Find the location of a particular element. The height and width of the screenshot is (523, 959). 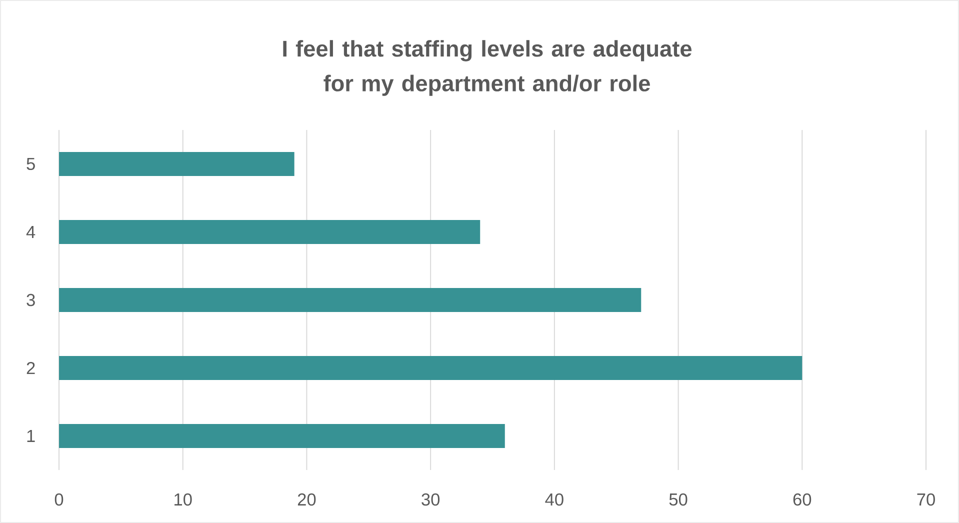

y-tick-label: 1 is located at coordinates (31, 436).